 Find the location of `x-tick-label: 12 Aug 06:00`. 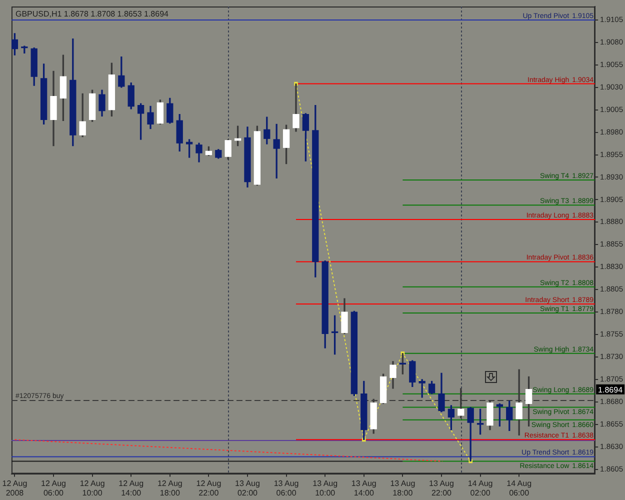

x-tick-label: 12 Aug 06:00 is located at coordinates (53, 488).